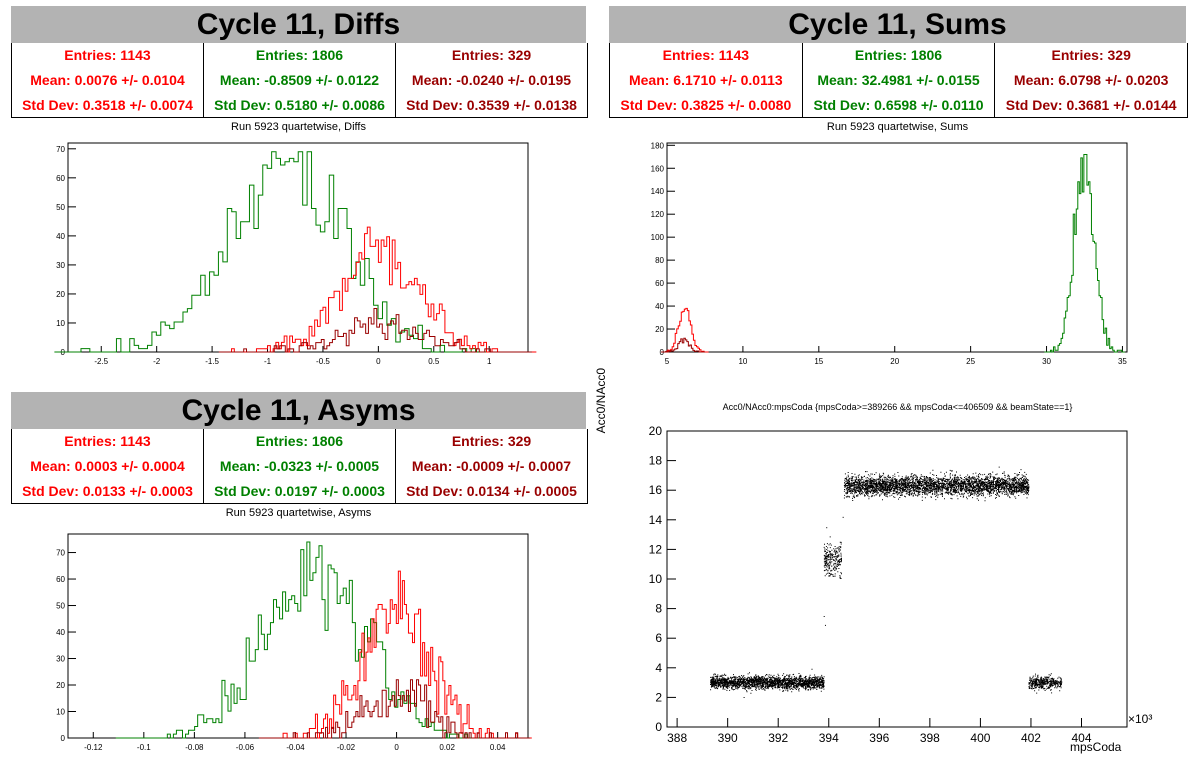  I want to click on std-text: Std Dev: 0.3825 +/- 0.0080, so click(706, 104).